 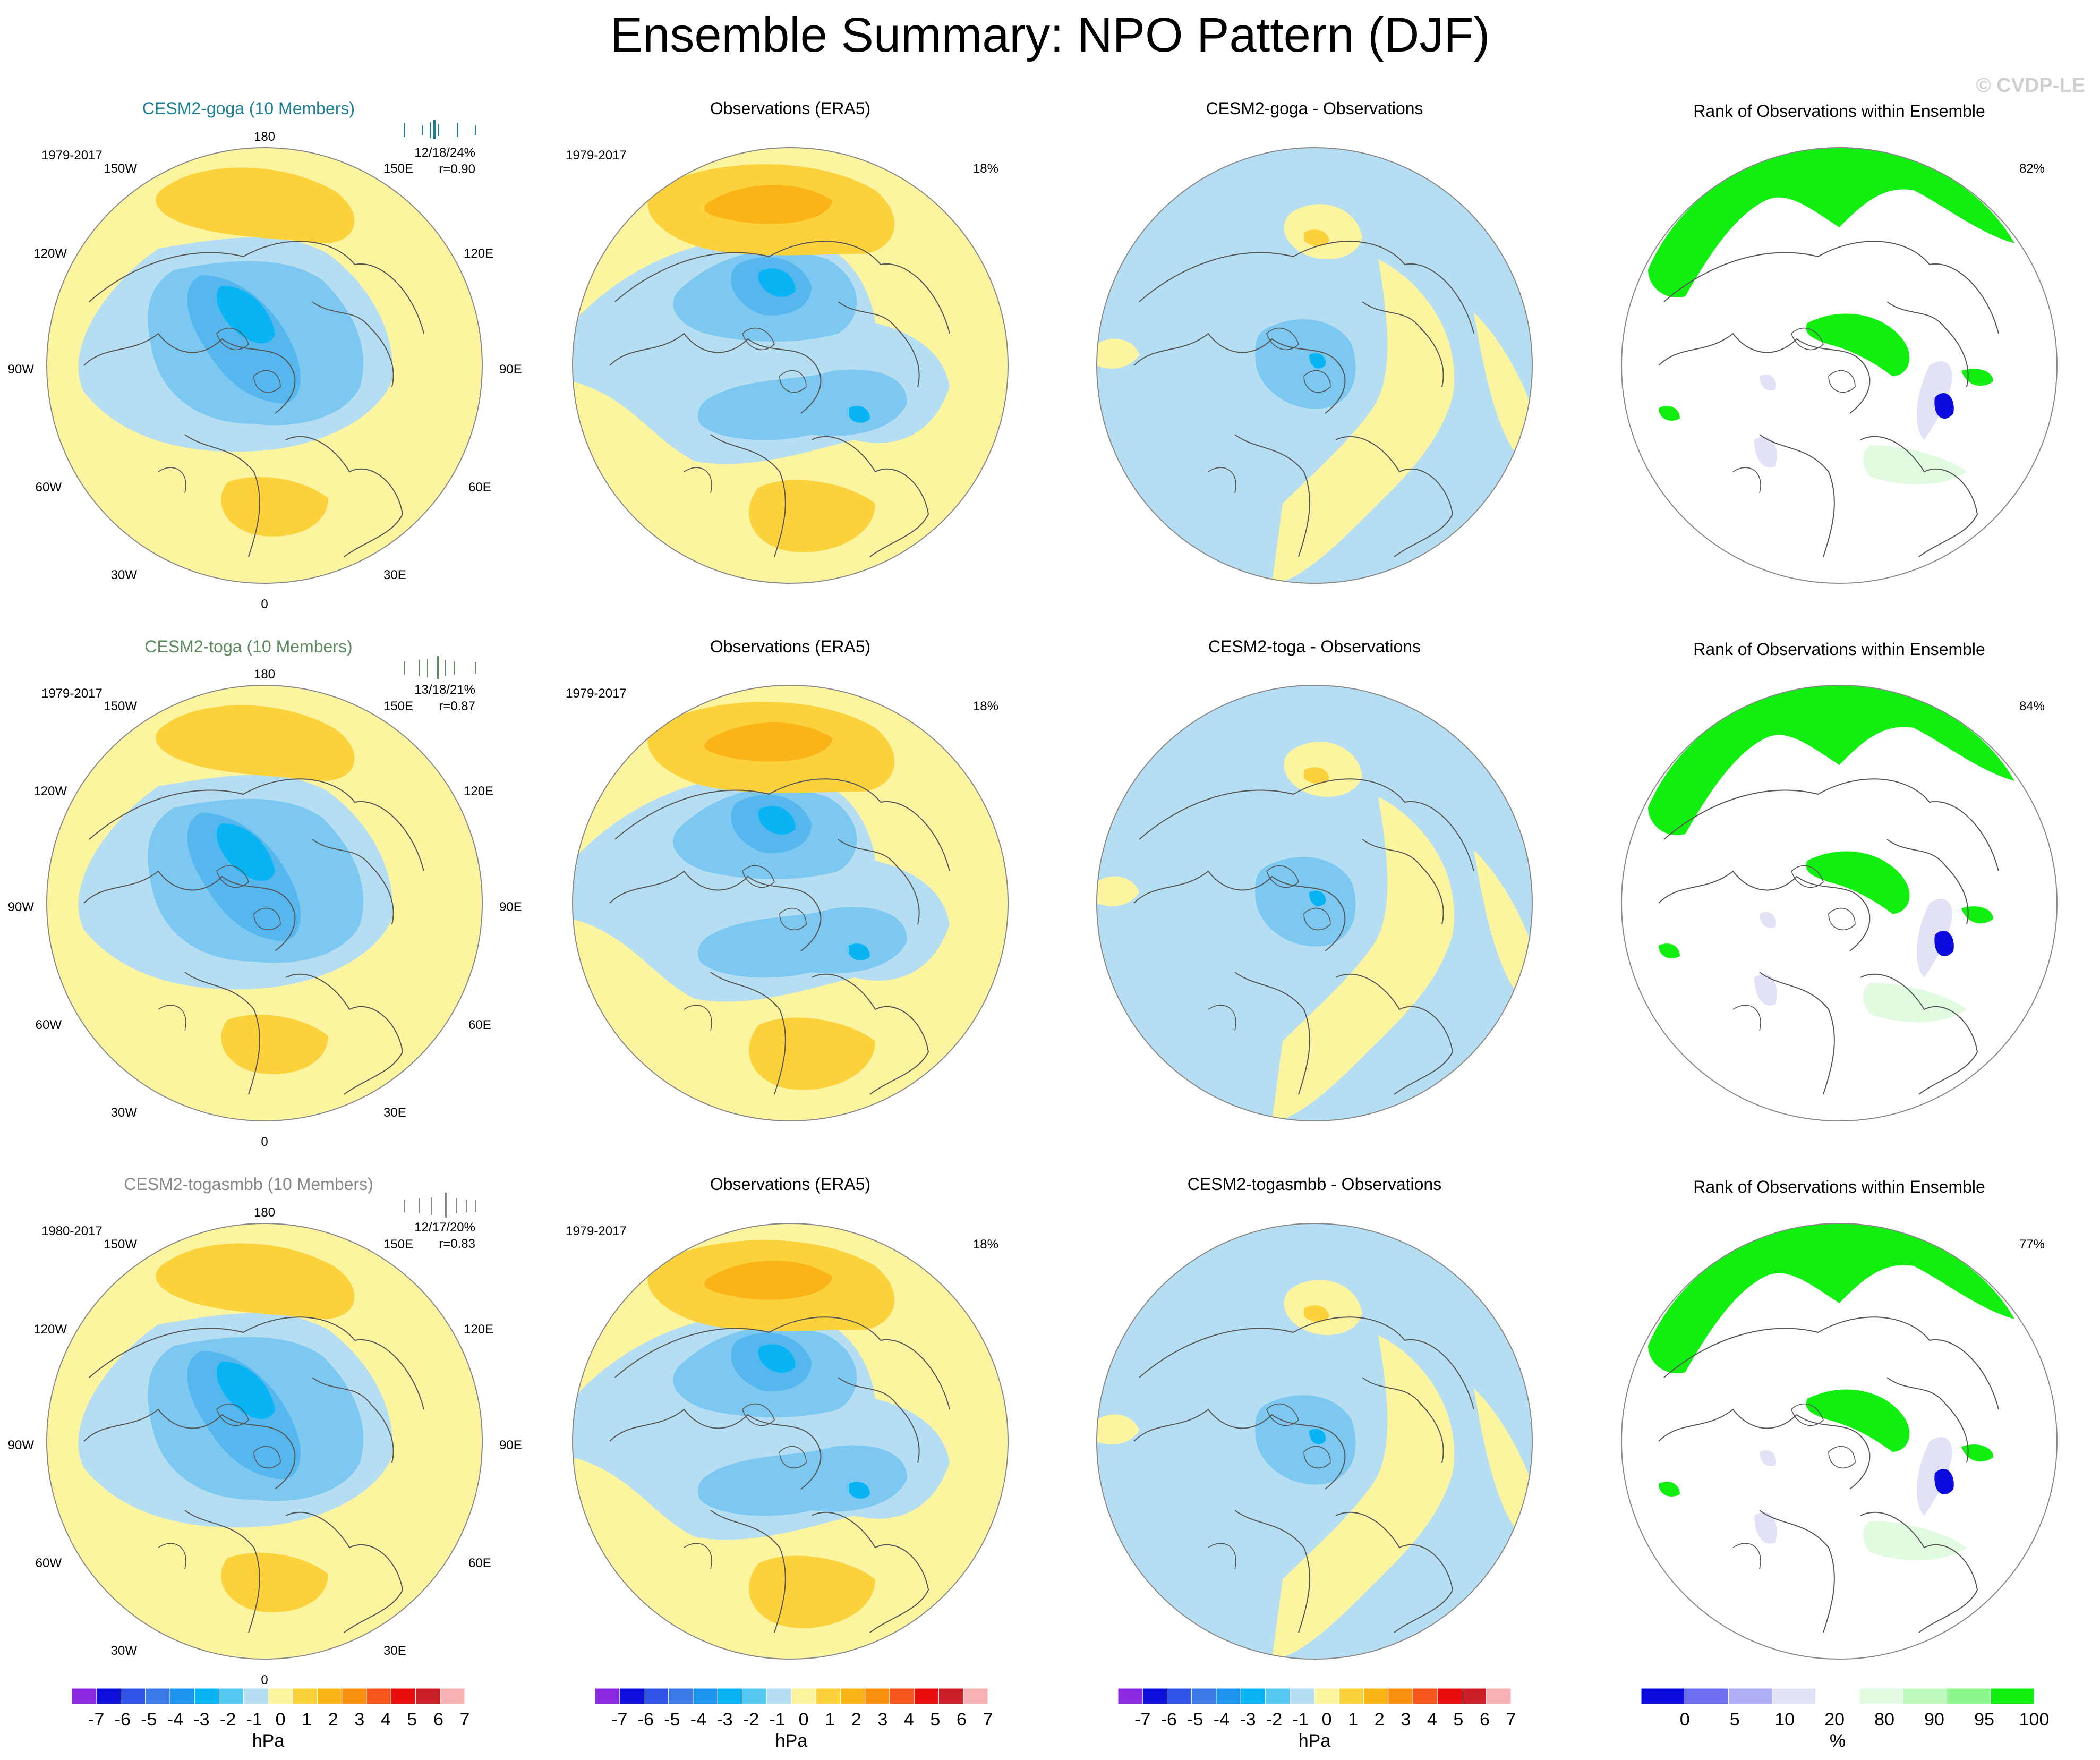 What do you see at coordinates (124, 575) in the screenshot?
I see `lon-label: 30W` at bounding box center [124, 575].